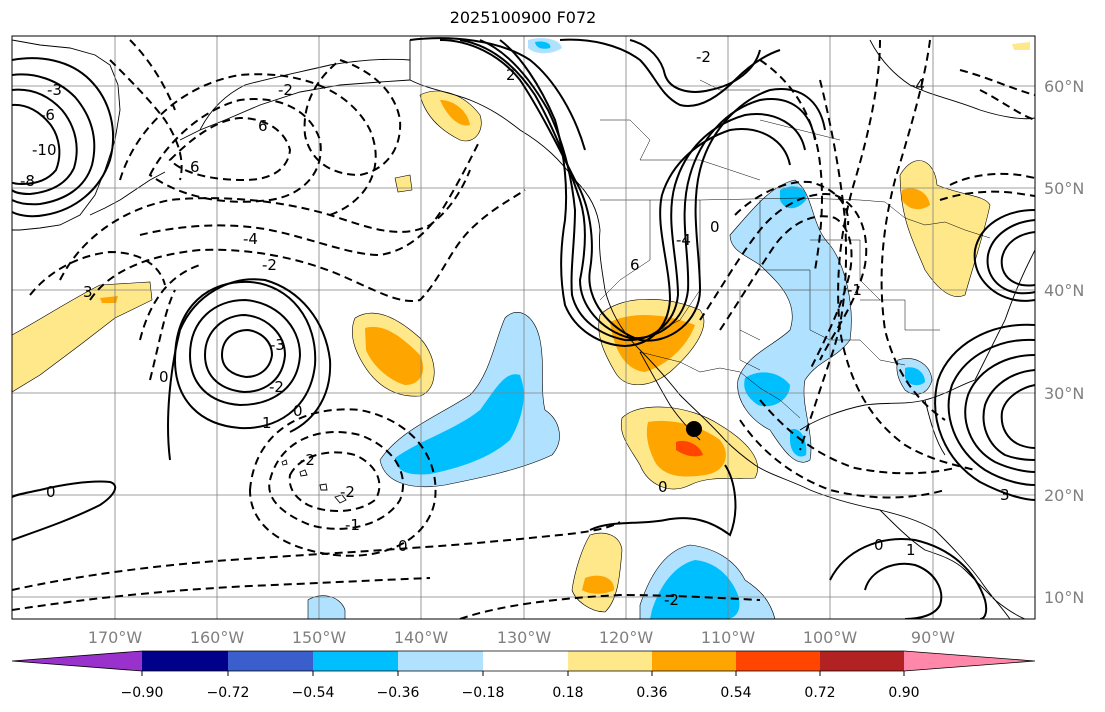 This screenshot has height=712, width=1105. I want to click on contour-neg-0-hawaii, so click(342, 482).